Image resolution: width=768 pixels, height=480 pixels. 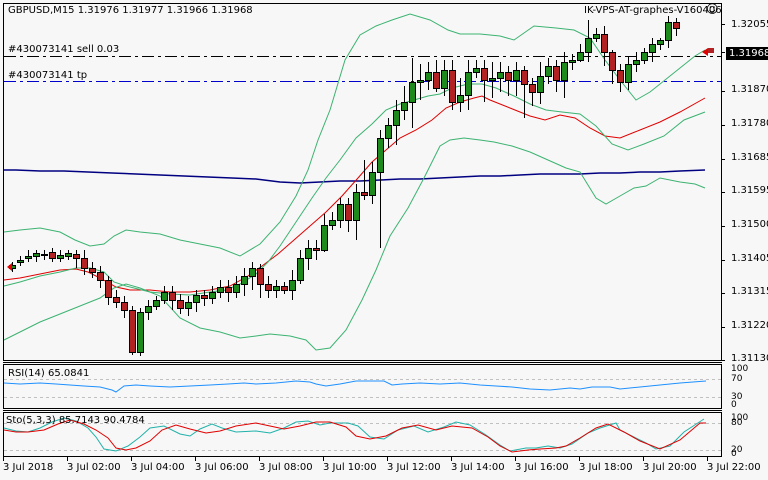 I want to click on expert-name: IK-VPS-AT-graphes-V160406, so click(x=653, y=10).